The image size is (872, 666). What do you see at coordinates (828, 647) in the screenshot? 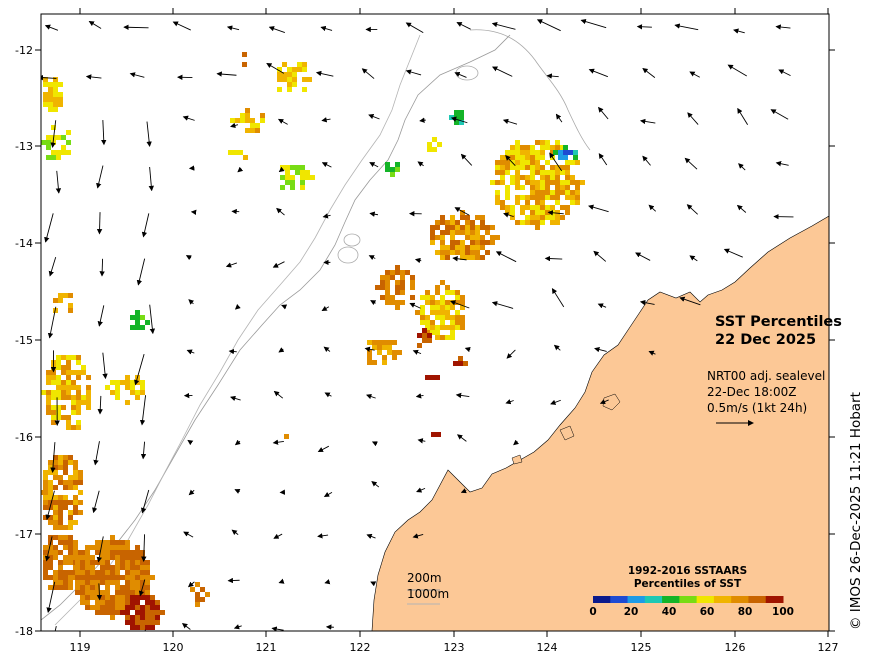
I see `svg-text: 127` at bounding box center [828, 647].